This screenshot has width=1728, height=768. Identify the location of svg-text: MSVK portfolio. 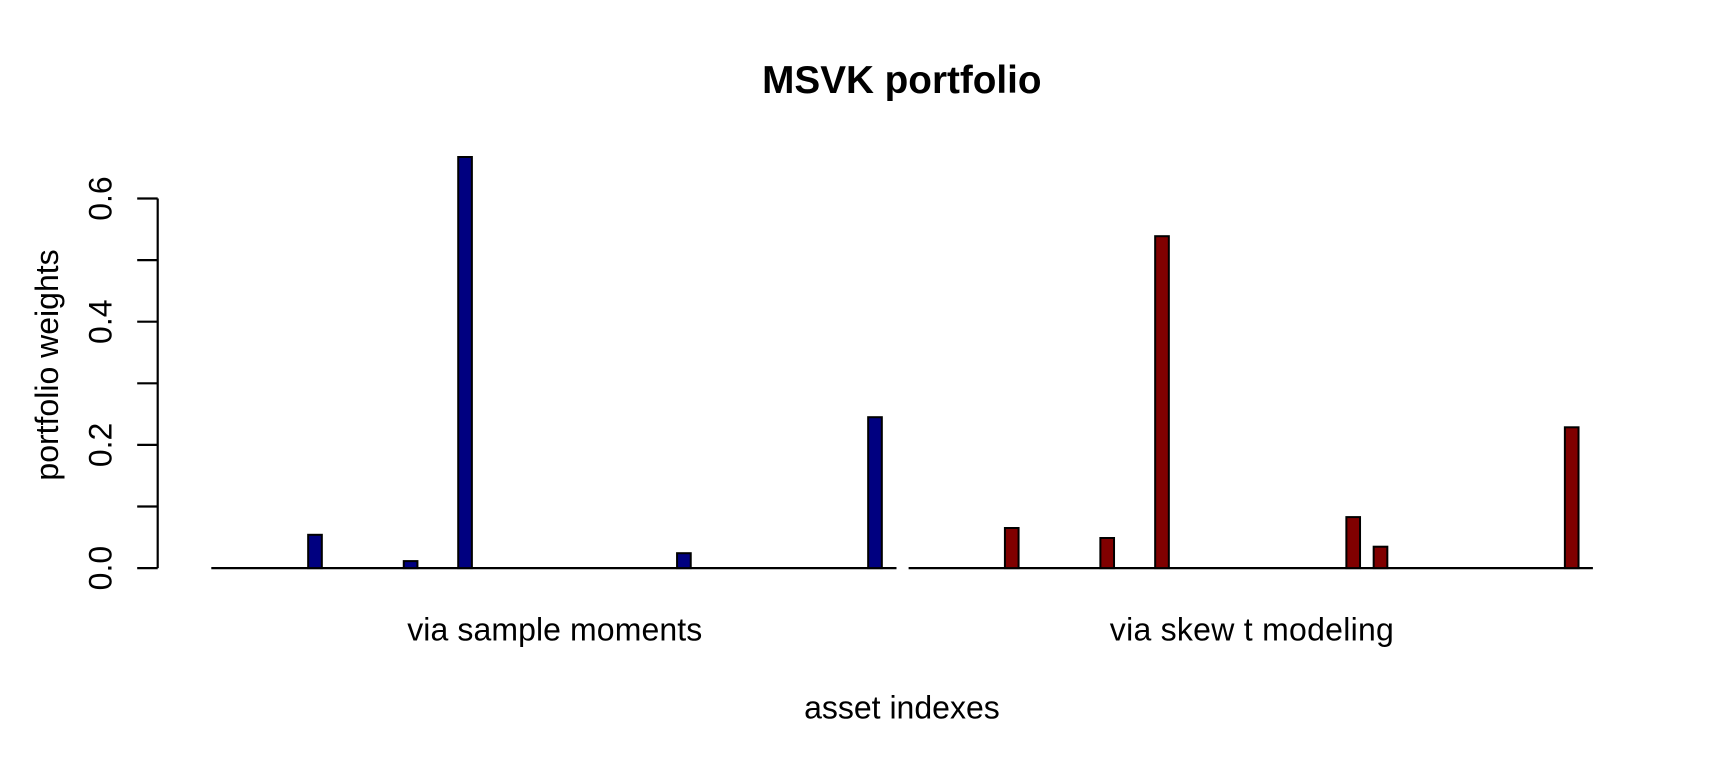
(901, 80).